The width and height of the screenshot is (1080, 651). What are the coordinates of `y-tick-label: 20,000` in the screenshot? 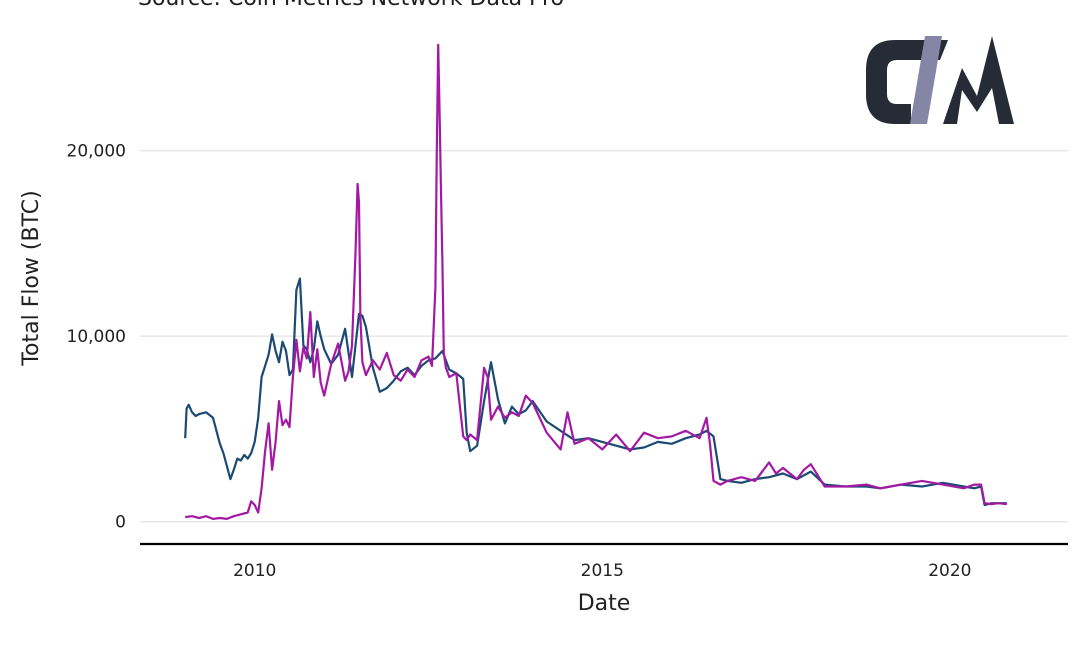 It's located at (96, 152).